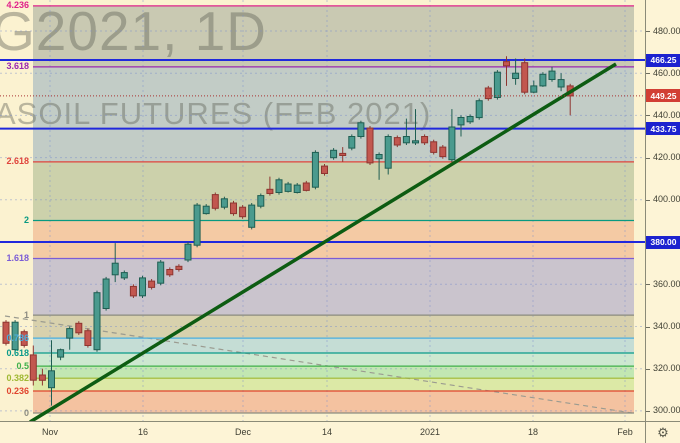  Describe the element at coordinates (333, 360) in the screenshot. I see `fib-zone-0.618-0.5` at that location.